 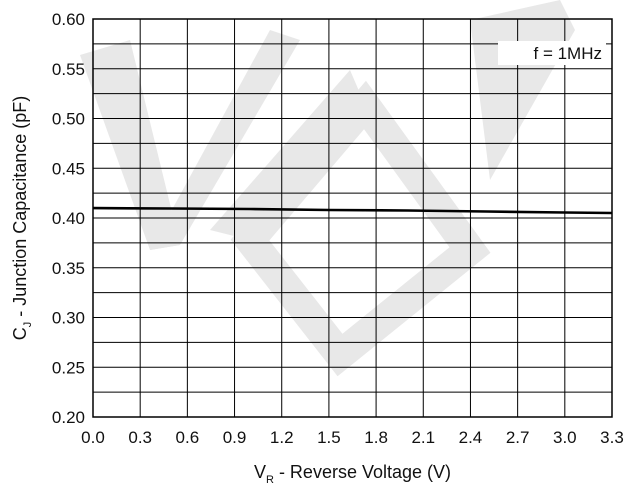 I want to click on y-tick-label: 0.30, so click(x=68, y=318).